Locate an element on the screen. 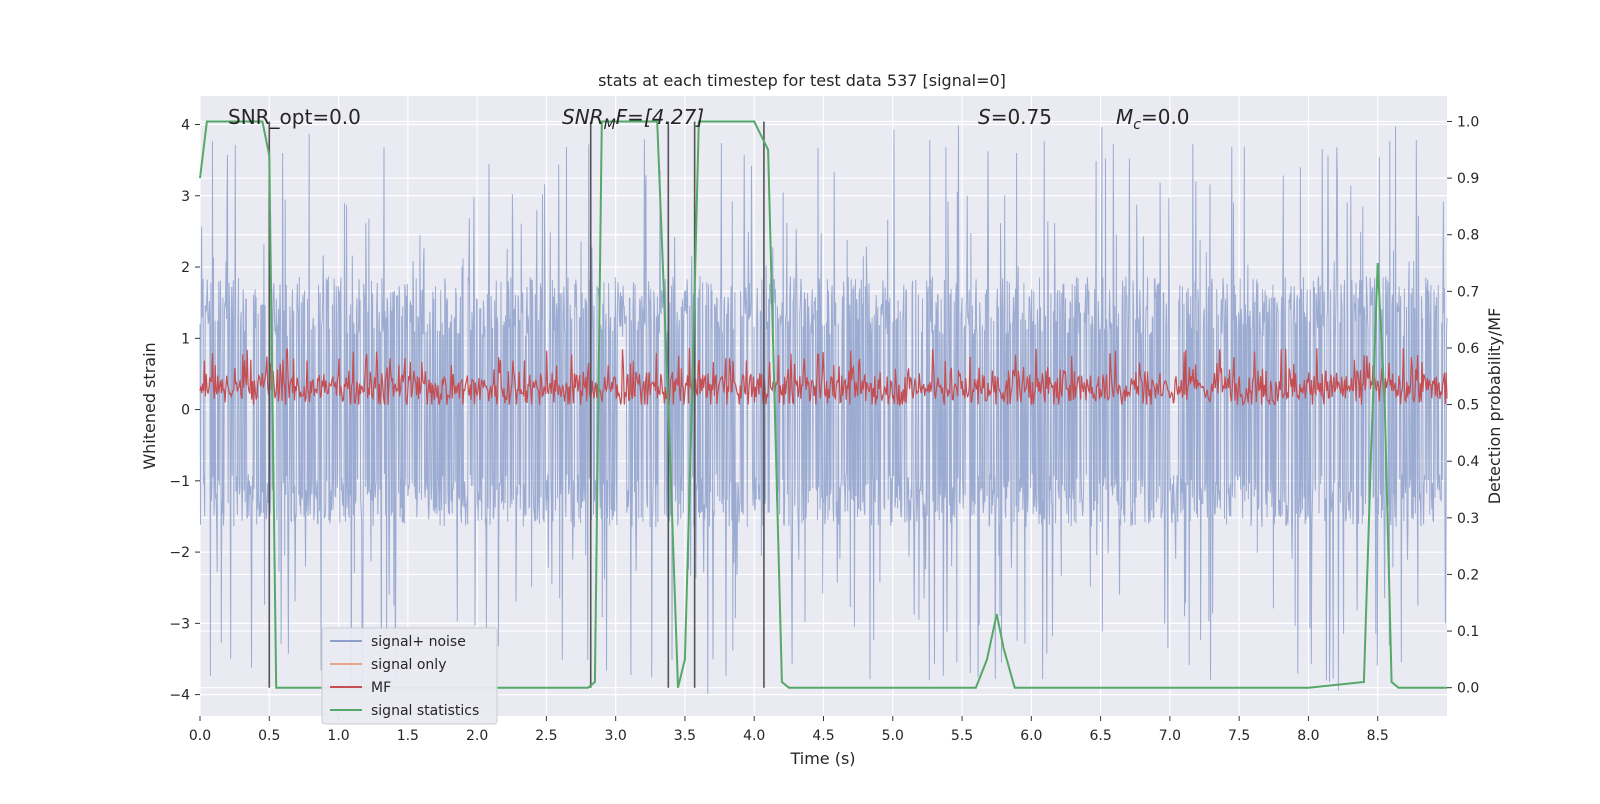 The width and height of the screenshot is (1600, 804). mf-line is located at coordinates (823, 377).